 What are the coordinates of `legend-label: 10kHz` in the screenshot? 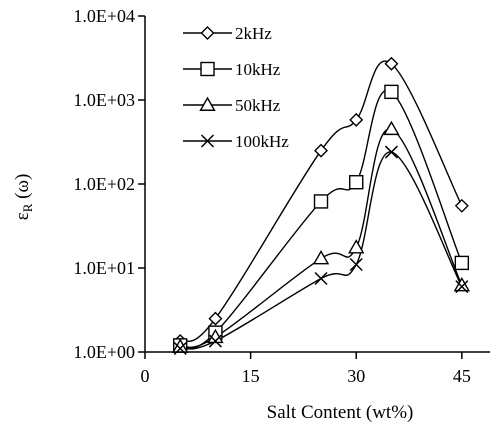 It's located at (258, 69).